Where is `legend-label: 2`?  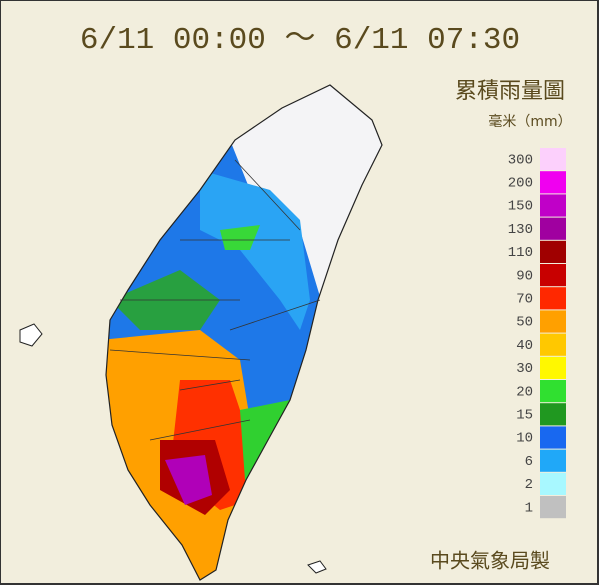 legend-label: 2 is located at coordinates (529, 485).